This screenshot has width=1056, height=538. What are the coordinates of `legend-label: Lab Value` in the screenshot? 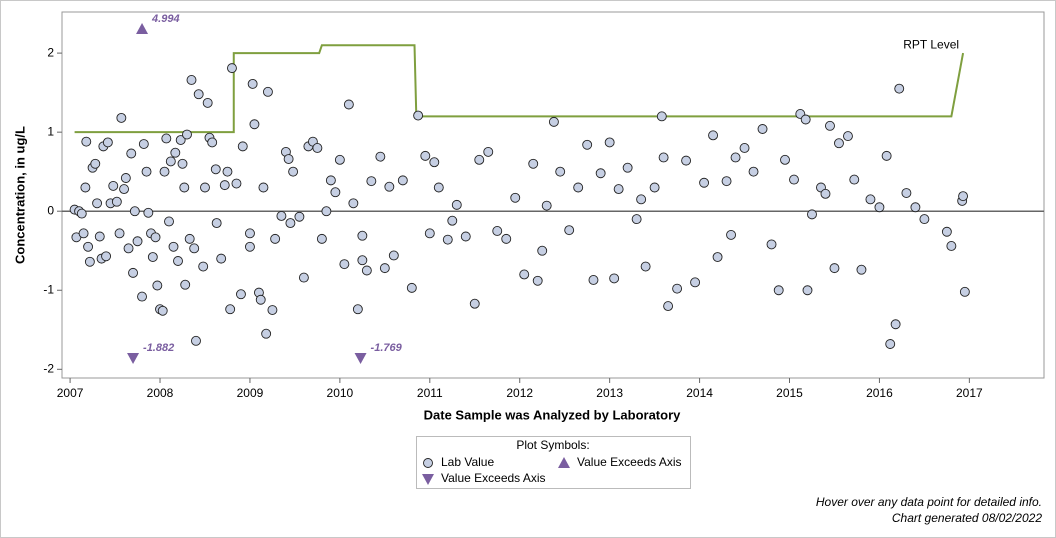 It's located at (467, 462).